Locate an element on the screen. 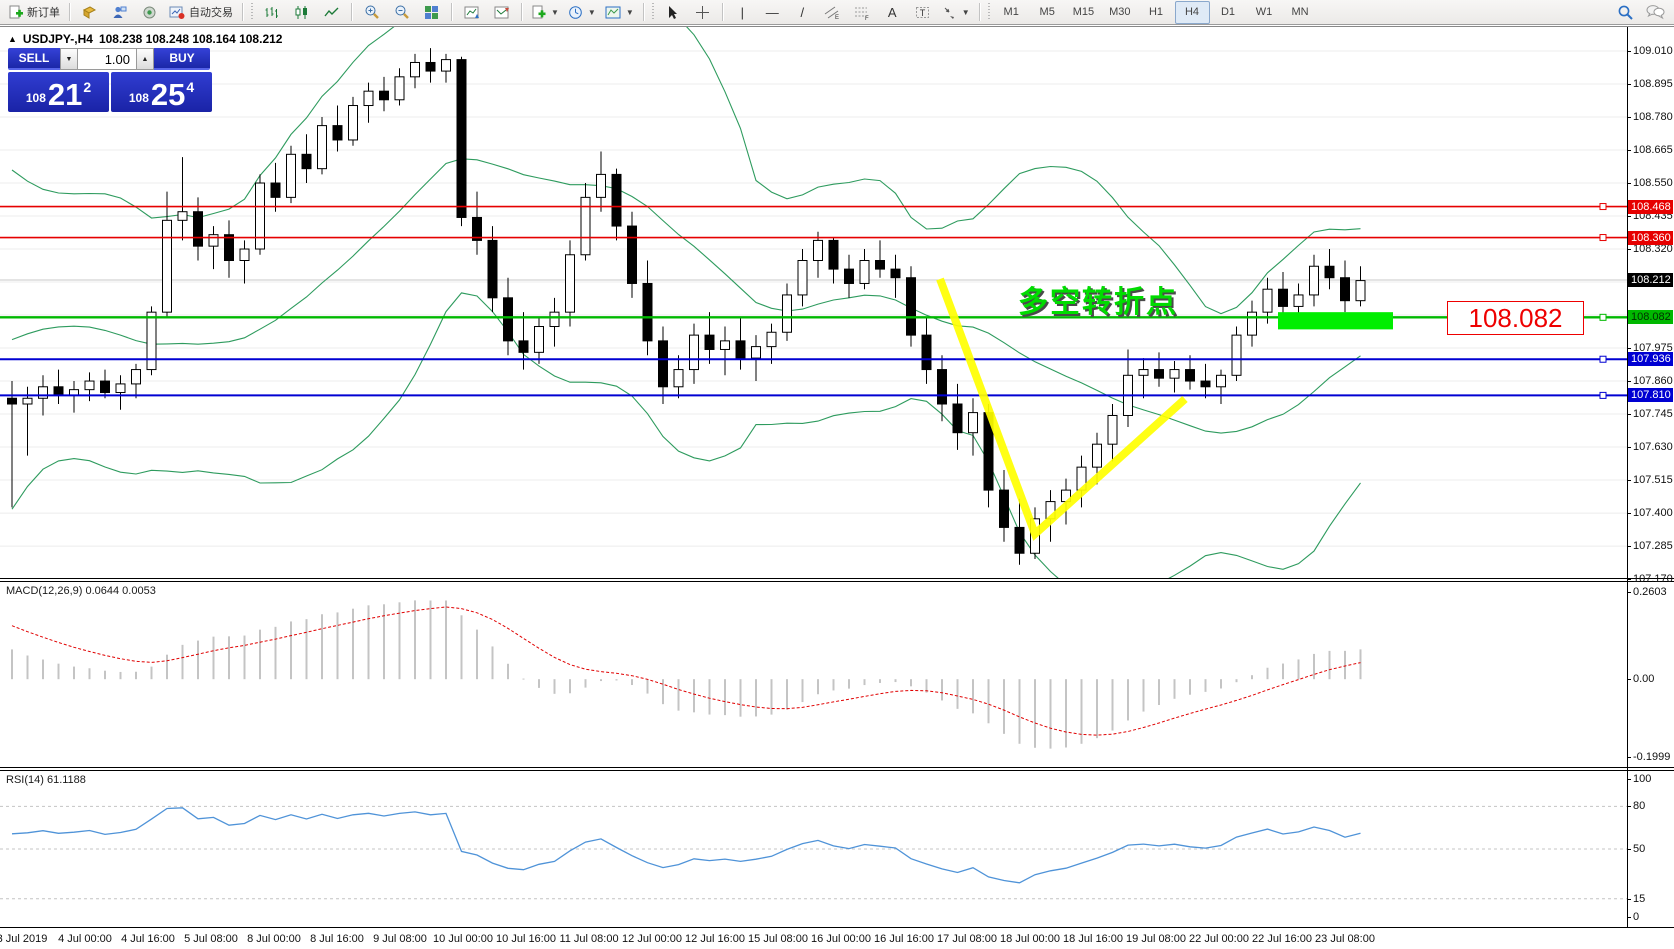 The image size is (1674, 949). autotrading-button: 自动交易 is located at coordinates (201, 12).